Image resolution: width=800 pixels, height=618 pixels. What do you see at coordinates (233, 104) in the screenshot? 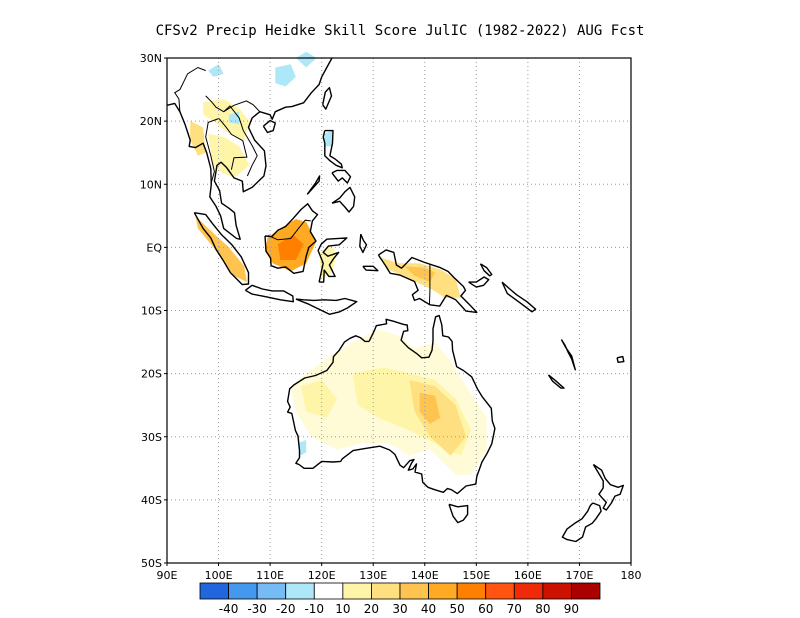
I see `border-china-south-border` at bounding box center [233, 104].